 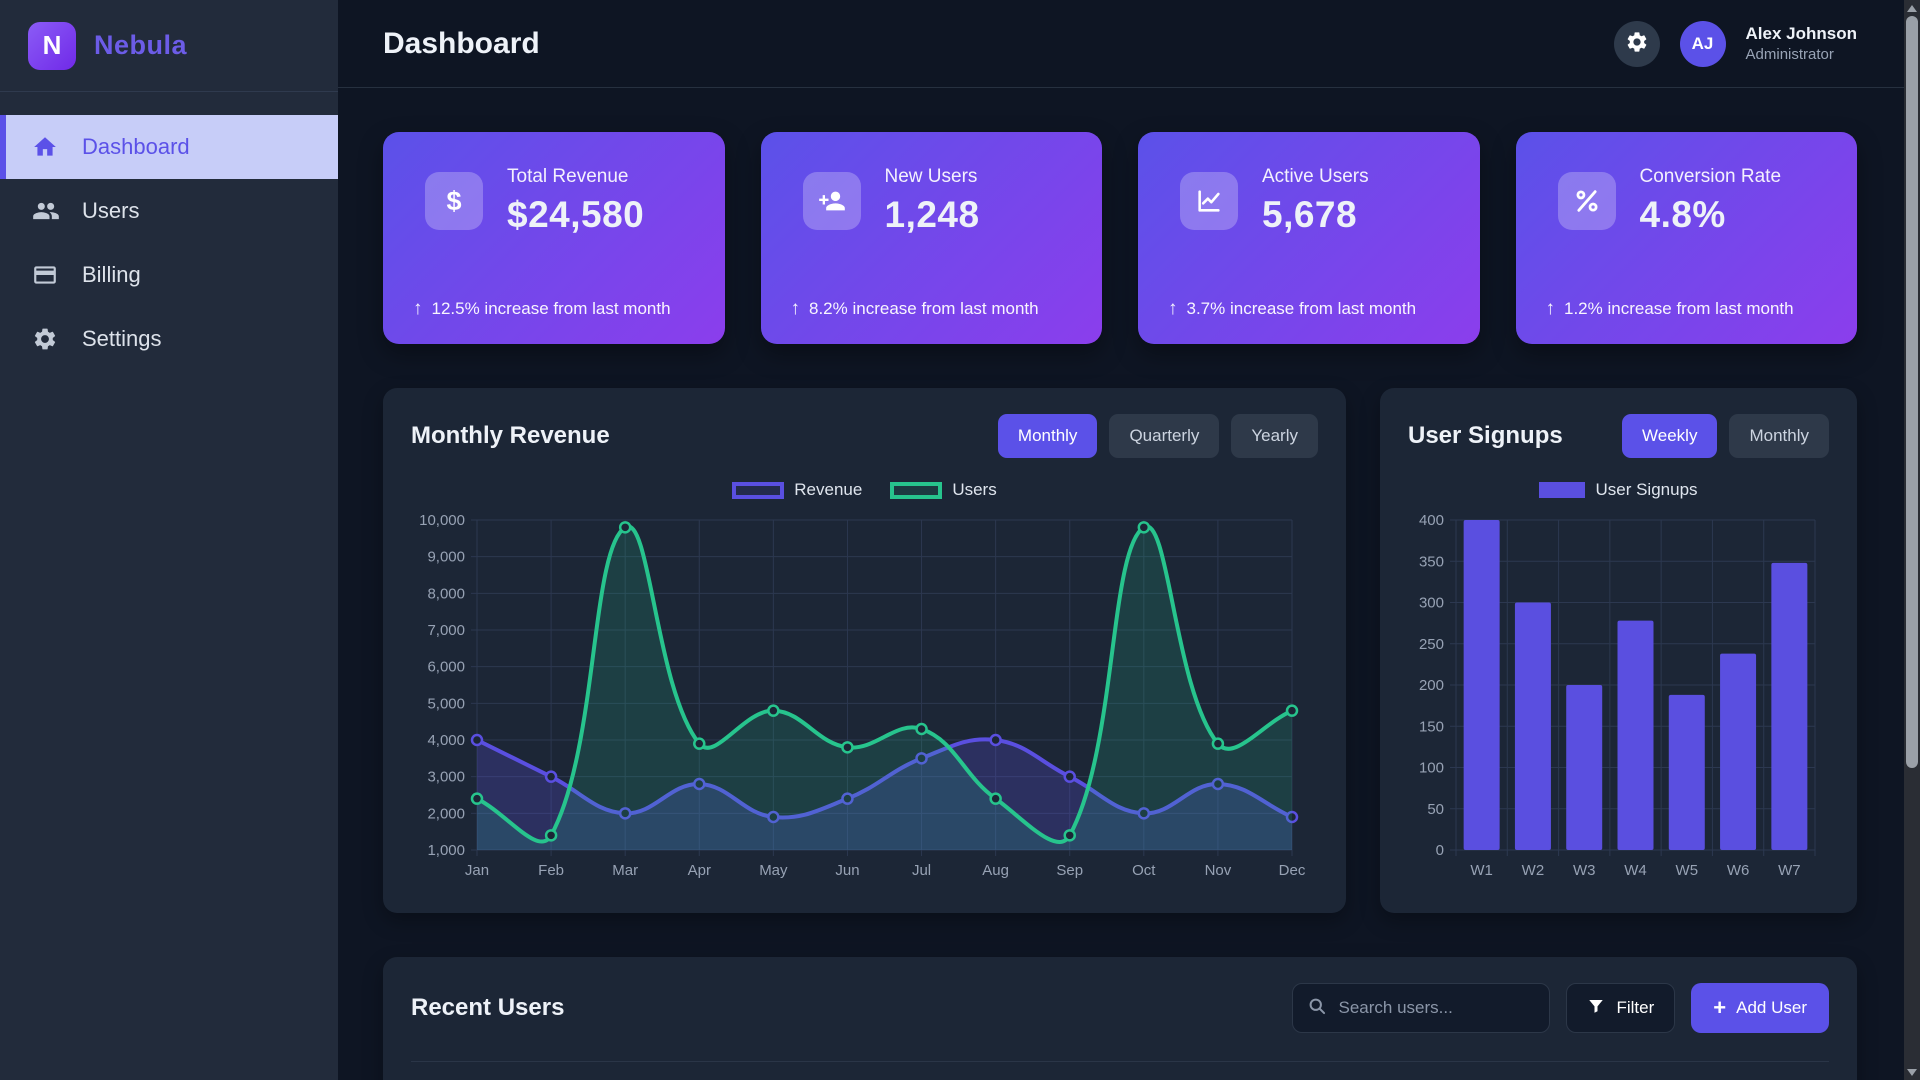 I want to click on revenue-panel-title: Monthly Revenue, so click(x=510, y=435).